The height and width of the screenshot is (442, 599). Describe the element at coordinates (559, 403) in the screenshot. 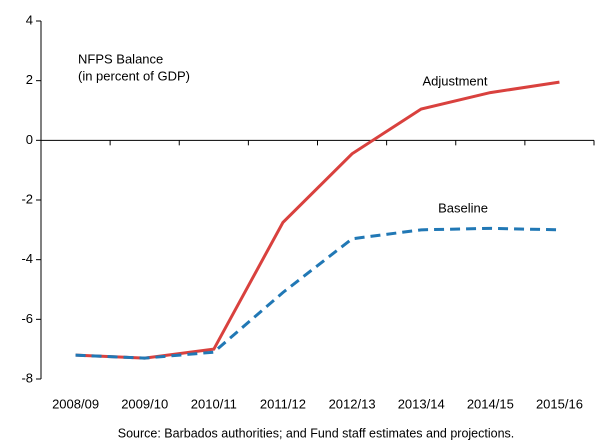

I see `x-tick-label: 2015/16` at that location.